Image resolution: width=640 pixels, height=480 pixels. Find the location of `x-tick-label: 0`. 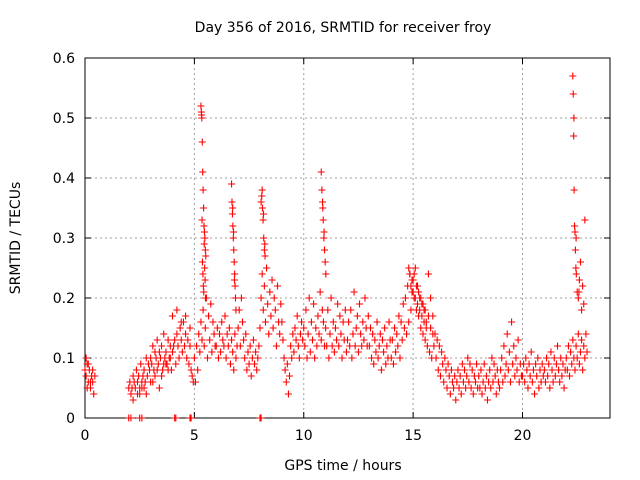

x-tick-label: 0 is located at coordinates (85, 436).